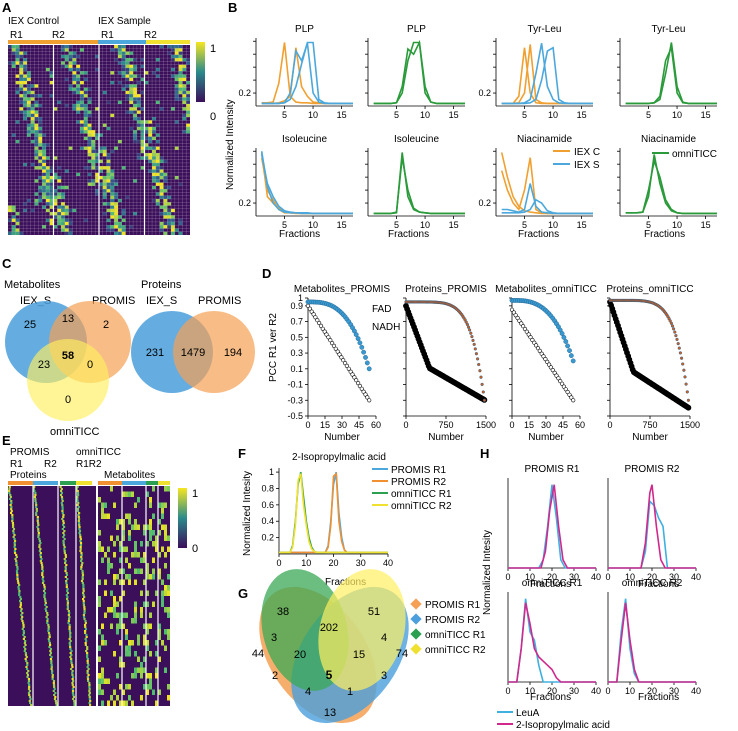  I want to click on x-tick-label: 45, so click(563, 425).